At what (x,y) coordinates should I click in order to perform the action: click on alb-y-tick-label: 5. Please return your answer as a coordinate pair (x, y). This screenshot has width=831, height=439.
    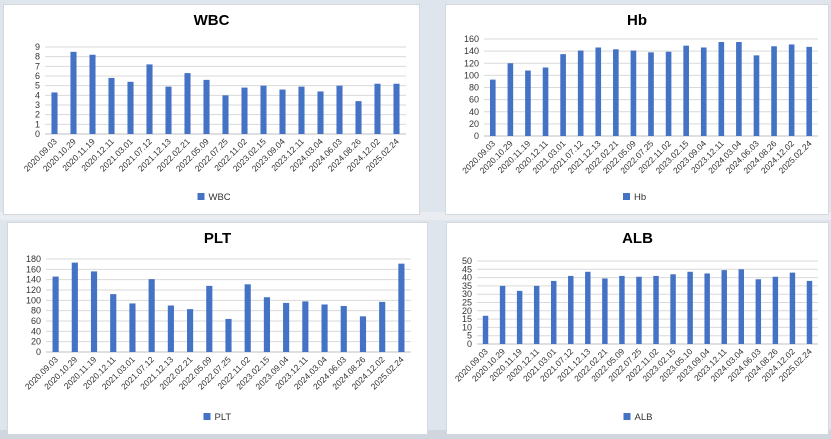
    Looking at the image, I should click on (469, 336).